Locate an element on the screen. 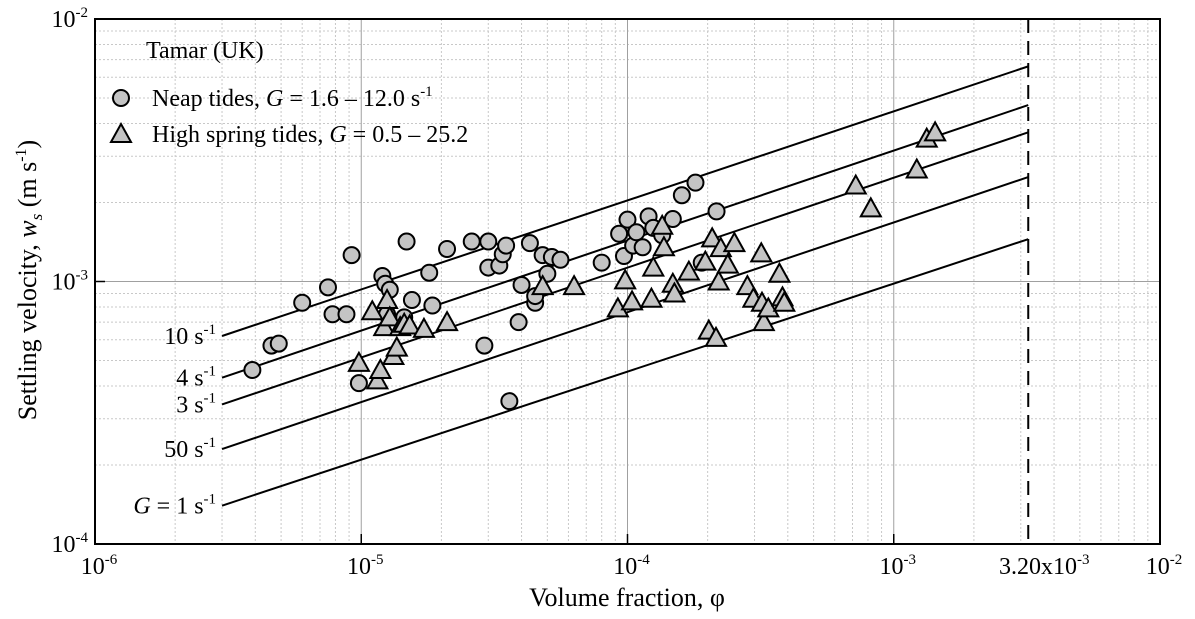 The image size is (1195, 619). reference-line-label: 3 s-1 is located at coordinates (196, 404).